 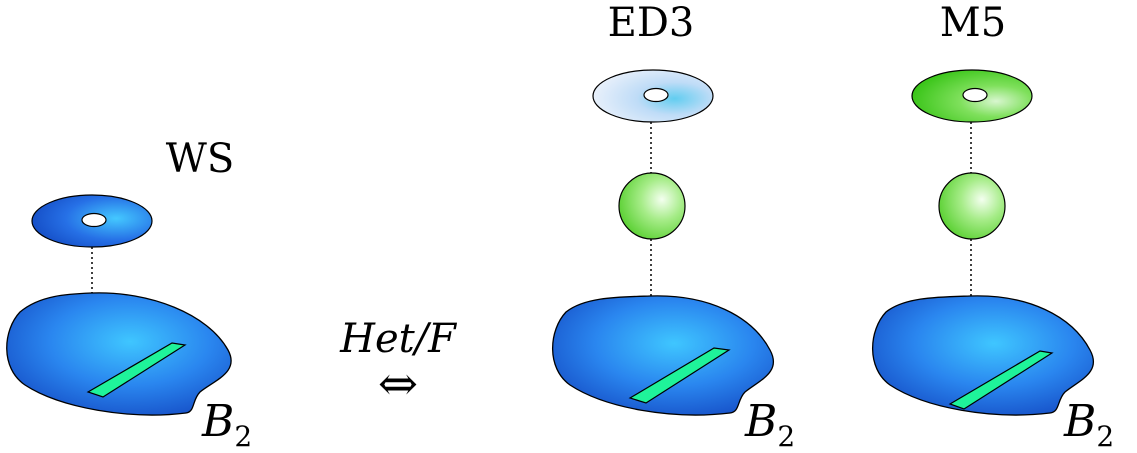 I want to click on double-arrow-icon: ⇔, so click(x=398, y=384).